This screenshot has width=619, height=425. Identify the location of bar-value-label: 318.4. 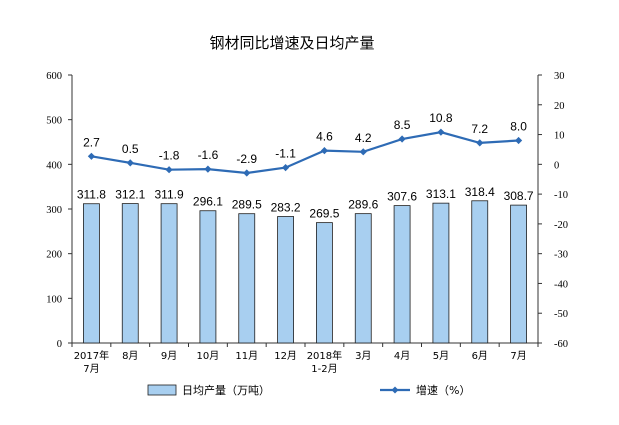
(480, 192).